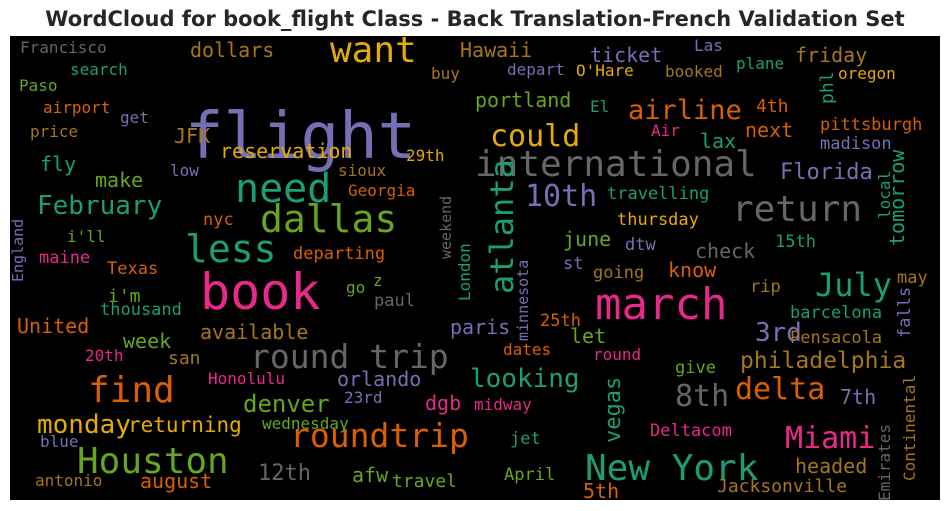  Describe the element at coordinates (782, 486) in the screenshot. I see `word-jacksonville: Jacksonville` at that location.